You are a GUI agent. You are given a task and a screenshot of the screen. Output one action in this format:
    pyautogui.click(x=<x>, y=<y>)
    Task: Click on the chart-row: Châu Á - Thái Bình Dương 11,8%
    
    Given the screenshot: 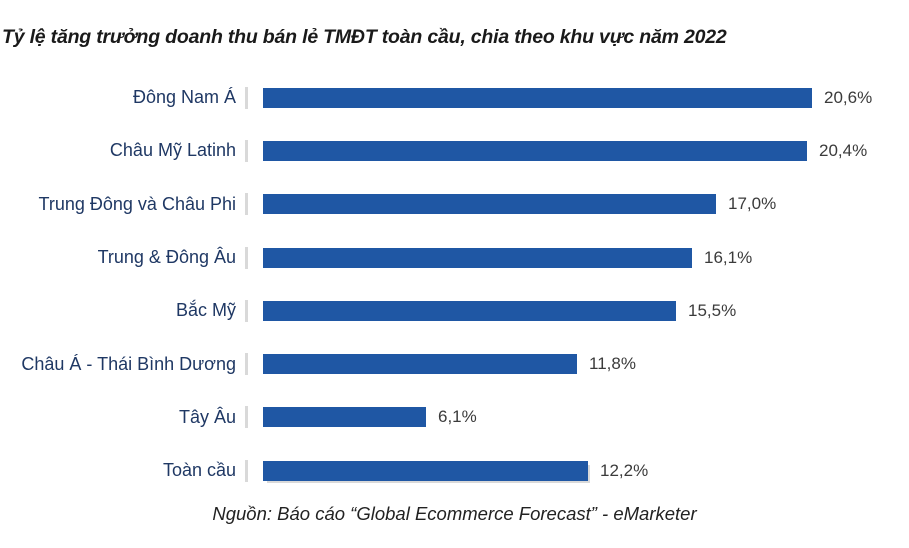 What is the action you would take?
    pyautogui.click(x=454, y=363)
    